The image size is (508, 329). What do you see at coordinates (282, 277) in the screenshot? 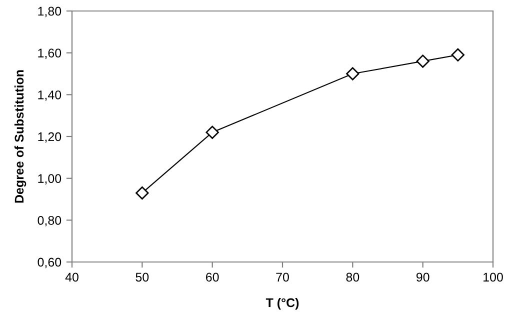
I see `x-tick-label: 70` at bounding box center [282, 277].